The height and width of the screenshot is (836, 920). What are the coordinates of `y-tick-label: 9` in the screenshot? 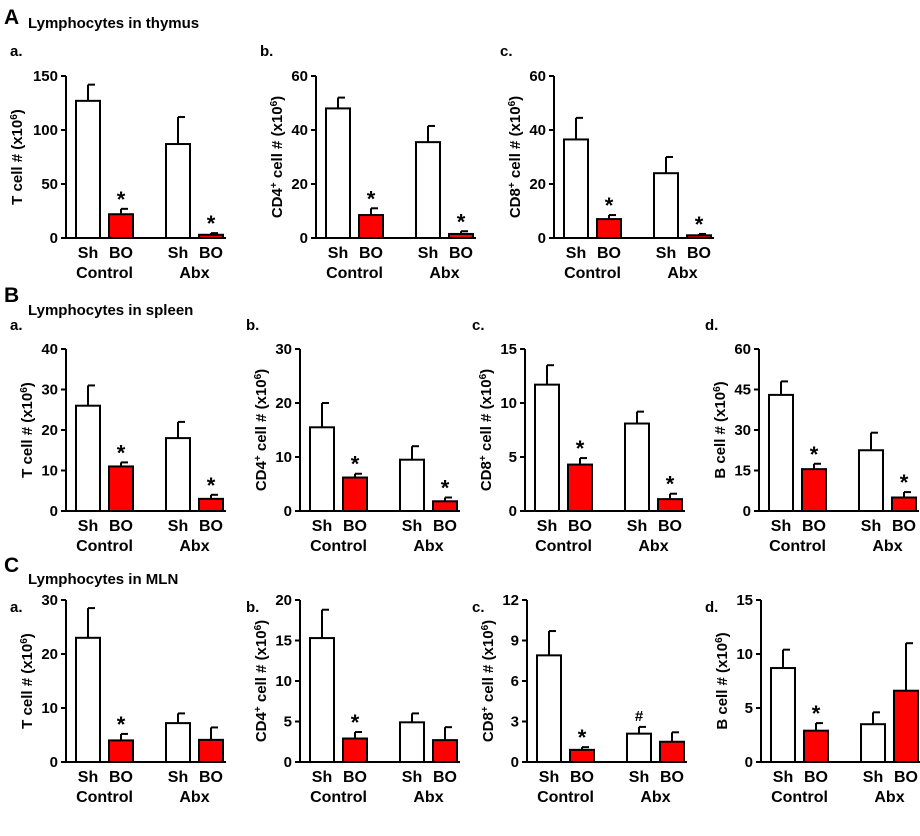 It's located at (515, 641).